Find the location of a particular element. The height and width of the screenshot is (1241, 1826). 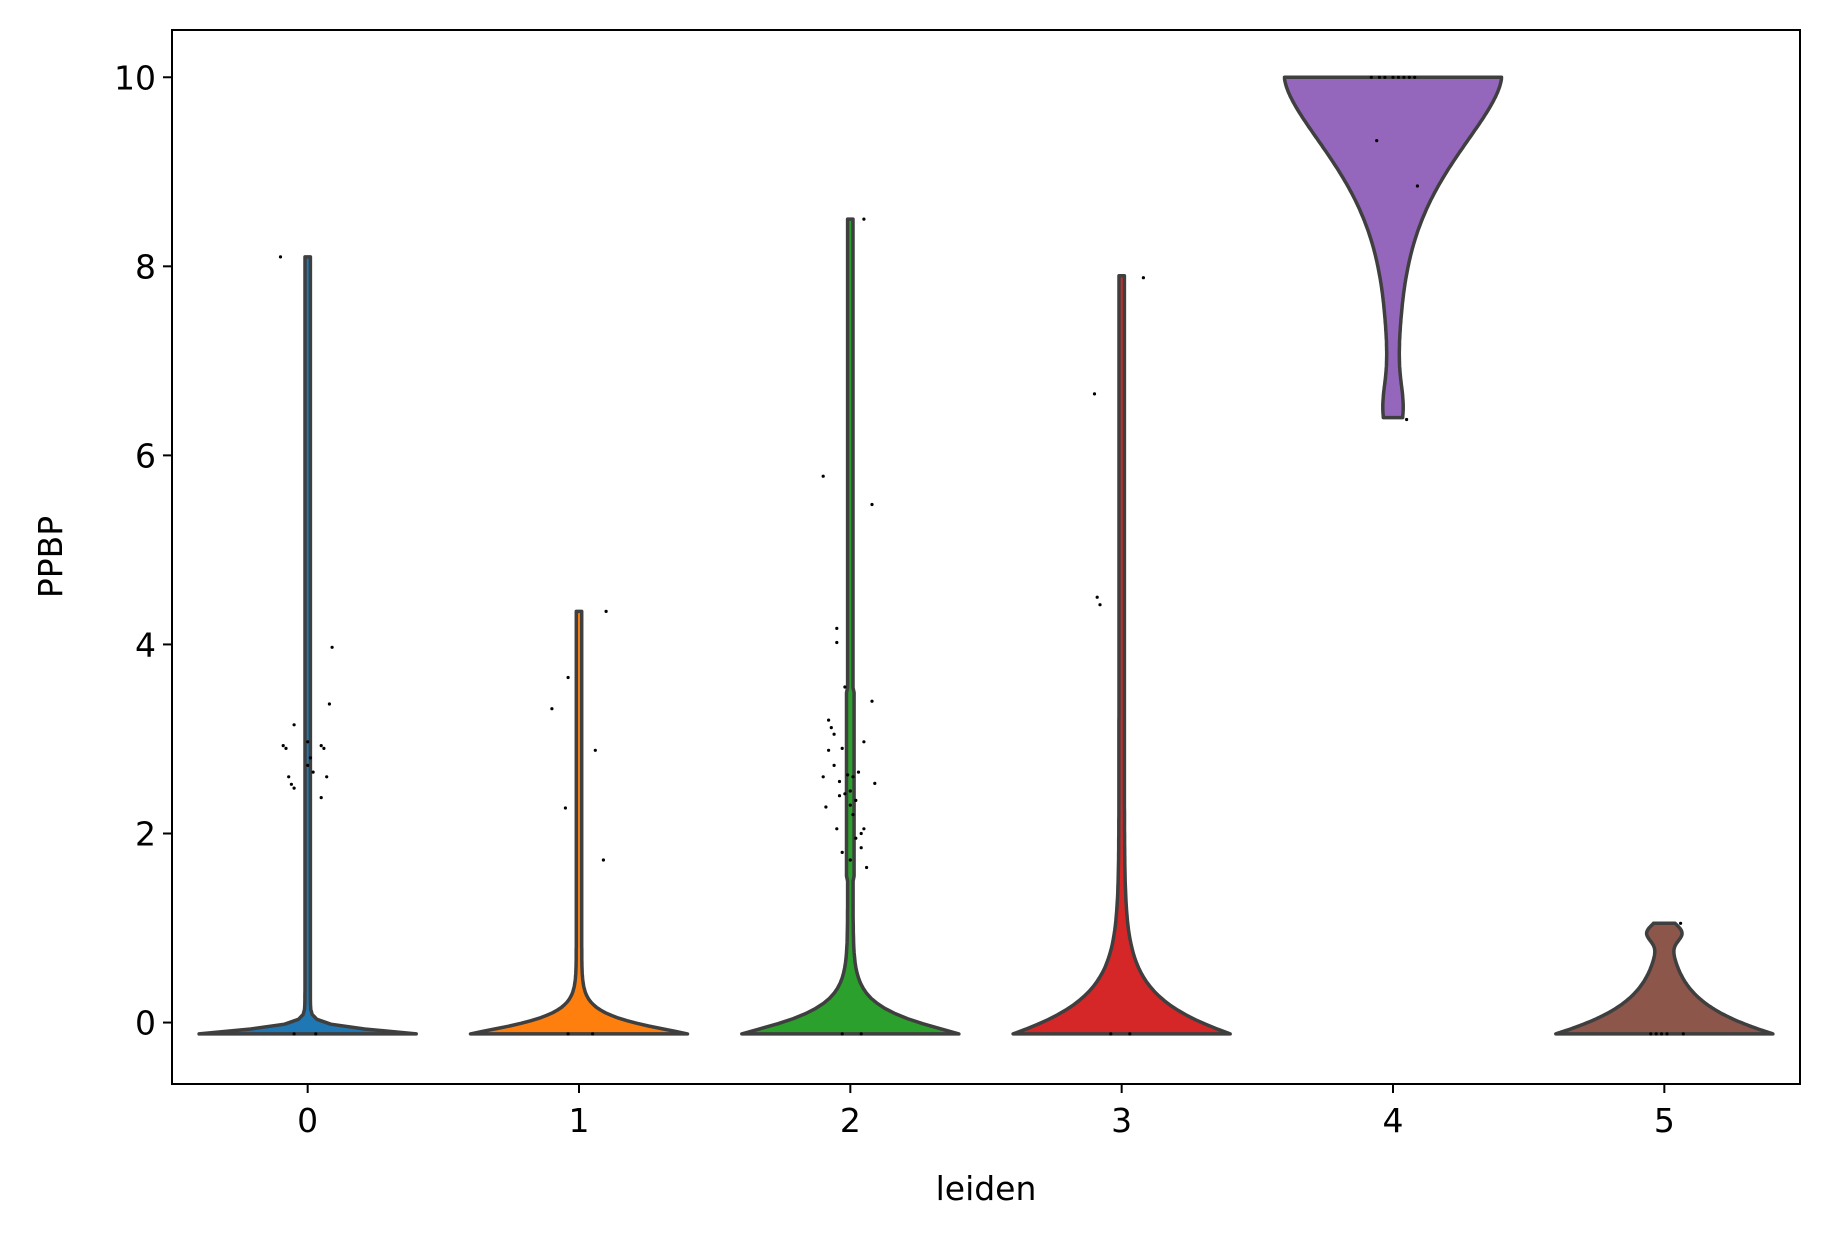

x-tick-label-0: 0 is located at coordinates (307, 1120).